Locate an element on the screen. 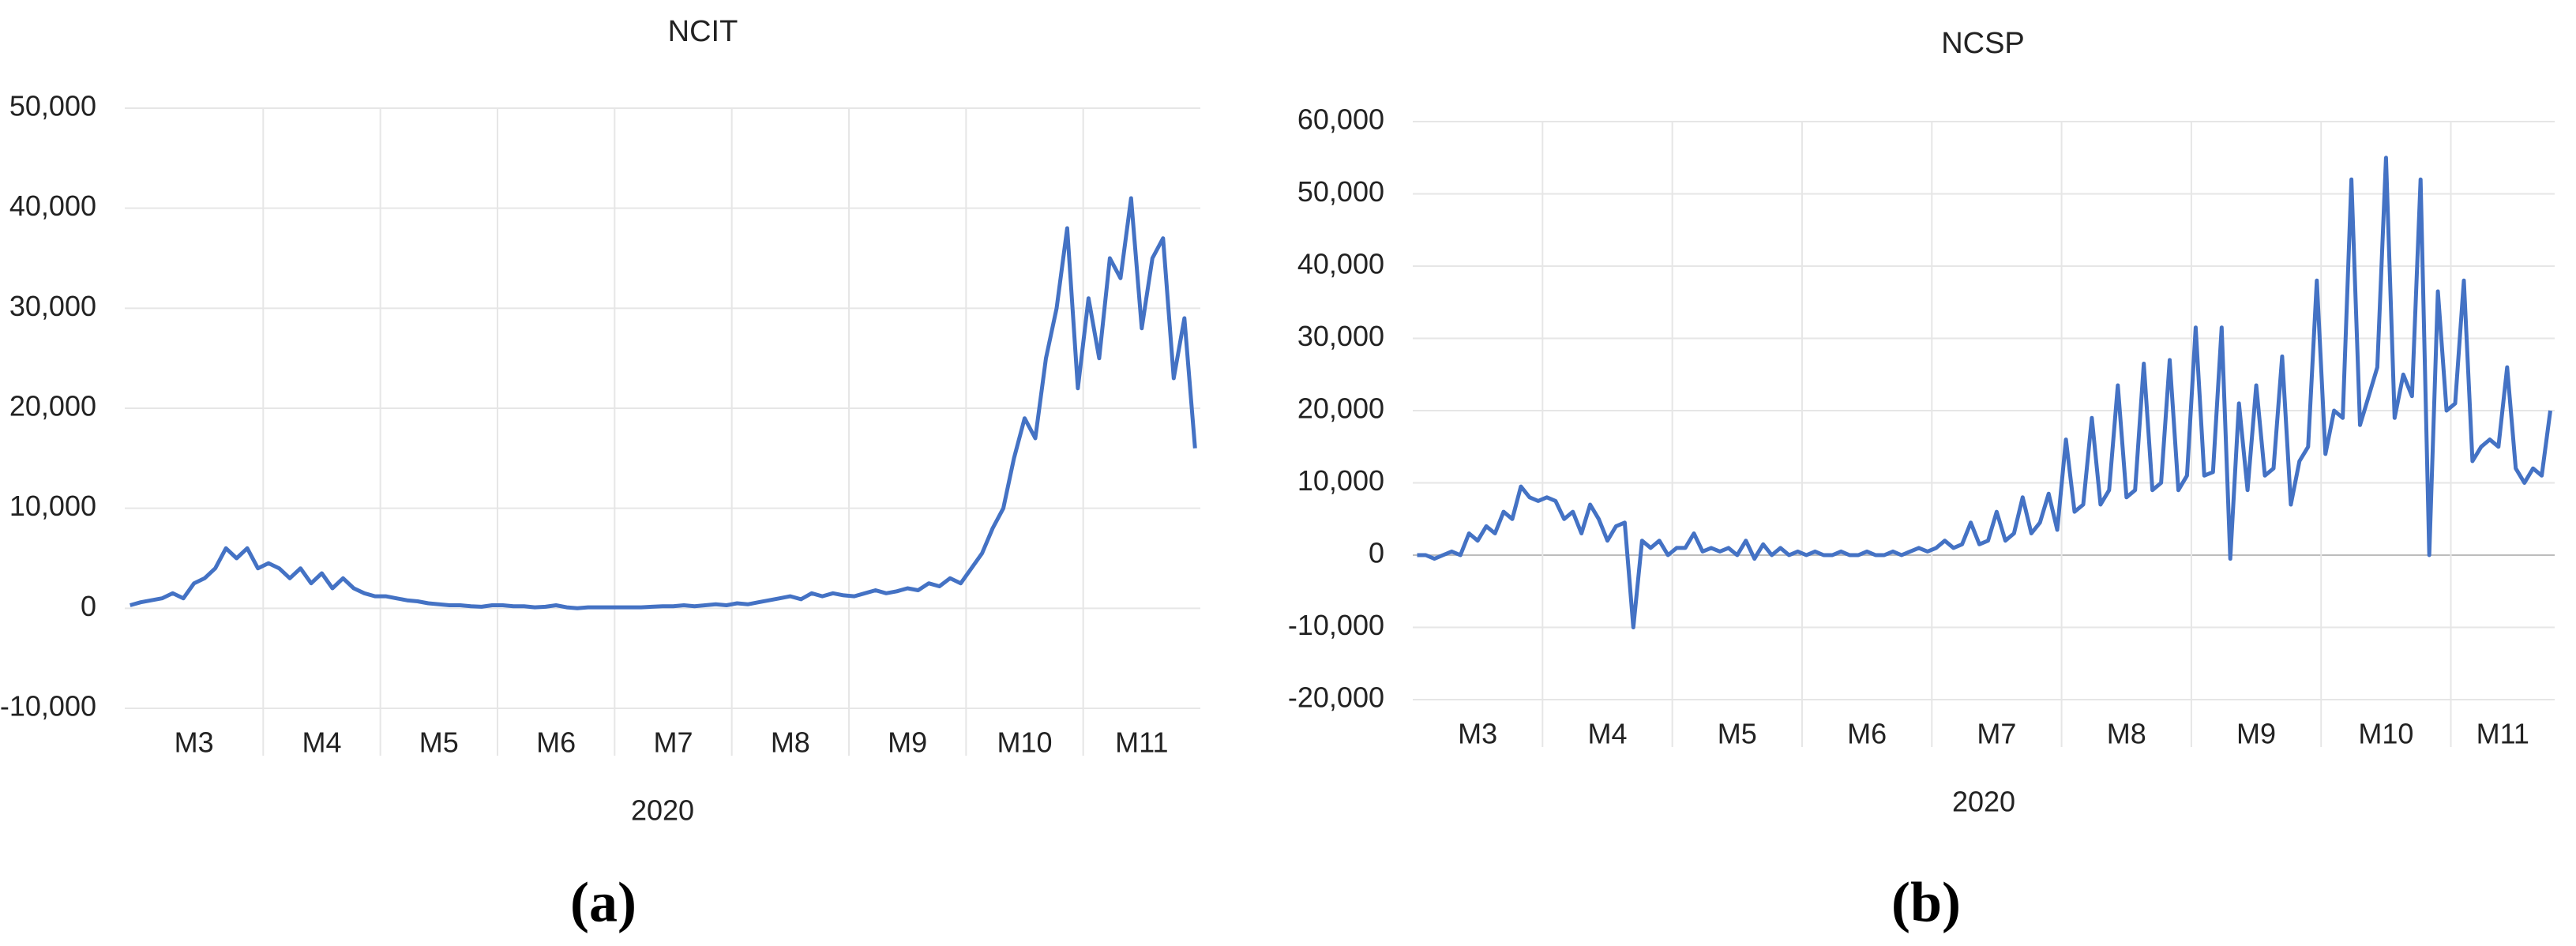  chart-title: NCIT is located at coordinates (703, 31).